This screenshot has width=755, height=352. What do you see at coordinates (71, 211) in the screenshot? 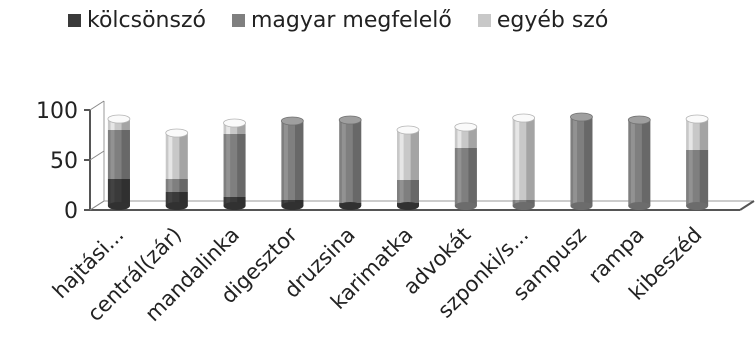
I see `y-tick-label: 0` at bounding box center [71, 211].